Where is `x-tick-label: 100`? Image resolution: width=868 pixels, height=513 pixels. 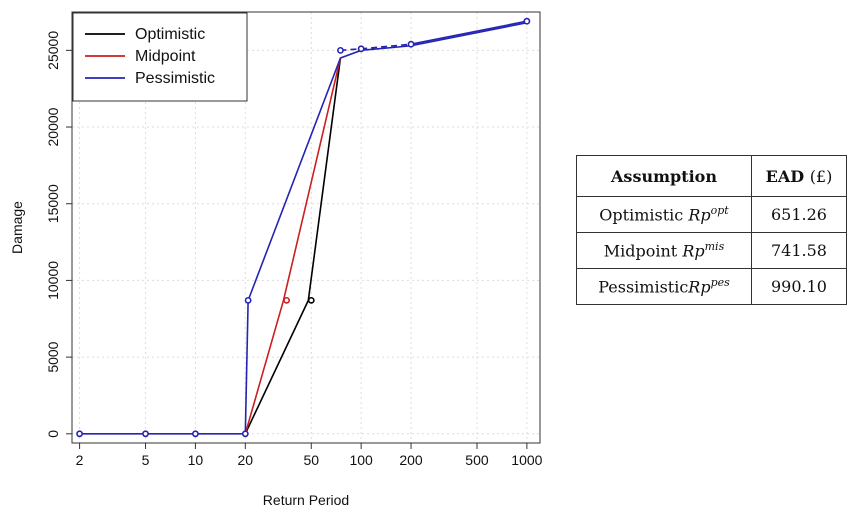
x-tick-label: 100 is located at coordinates (361, 460).